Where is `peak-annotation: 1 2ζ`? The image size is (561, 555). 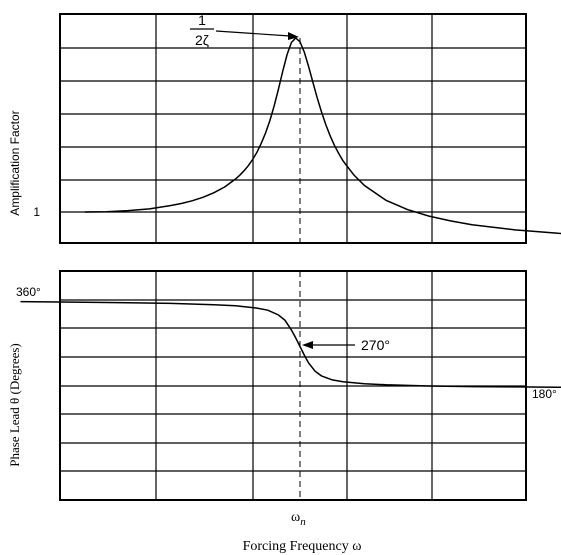
peak-annotation: 1 2ζ is located at coordinates (244, 30).